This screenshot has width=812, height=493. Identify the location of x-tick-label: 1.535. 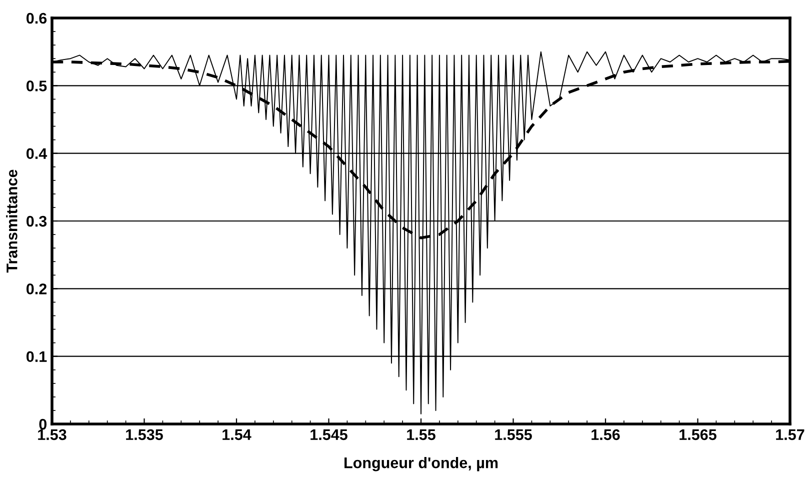
(144, 434).